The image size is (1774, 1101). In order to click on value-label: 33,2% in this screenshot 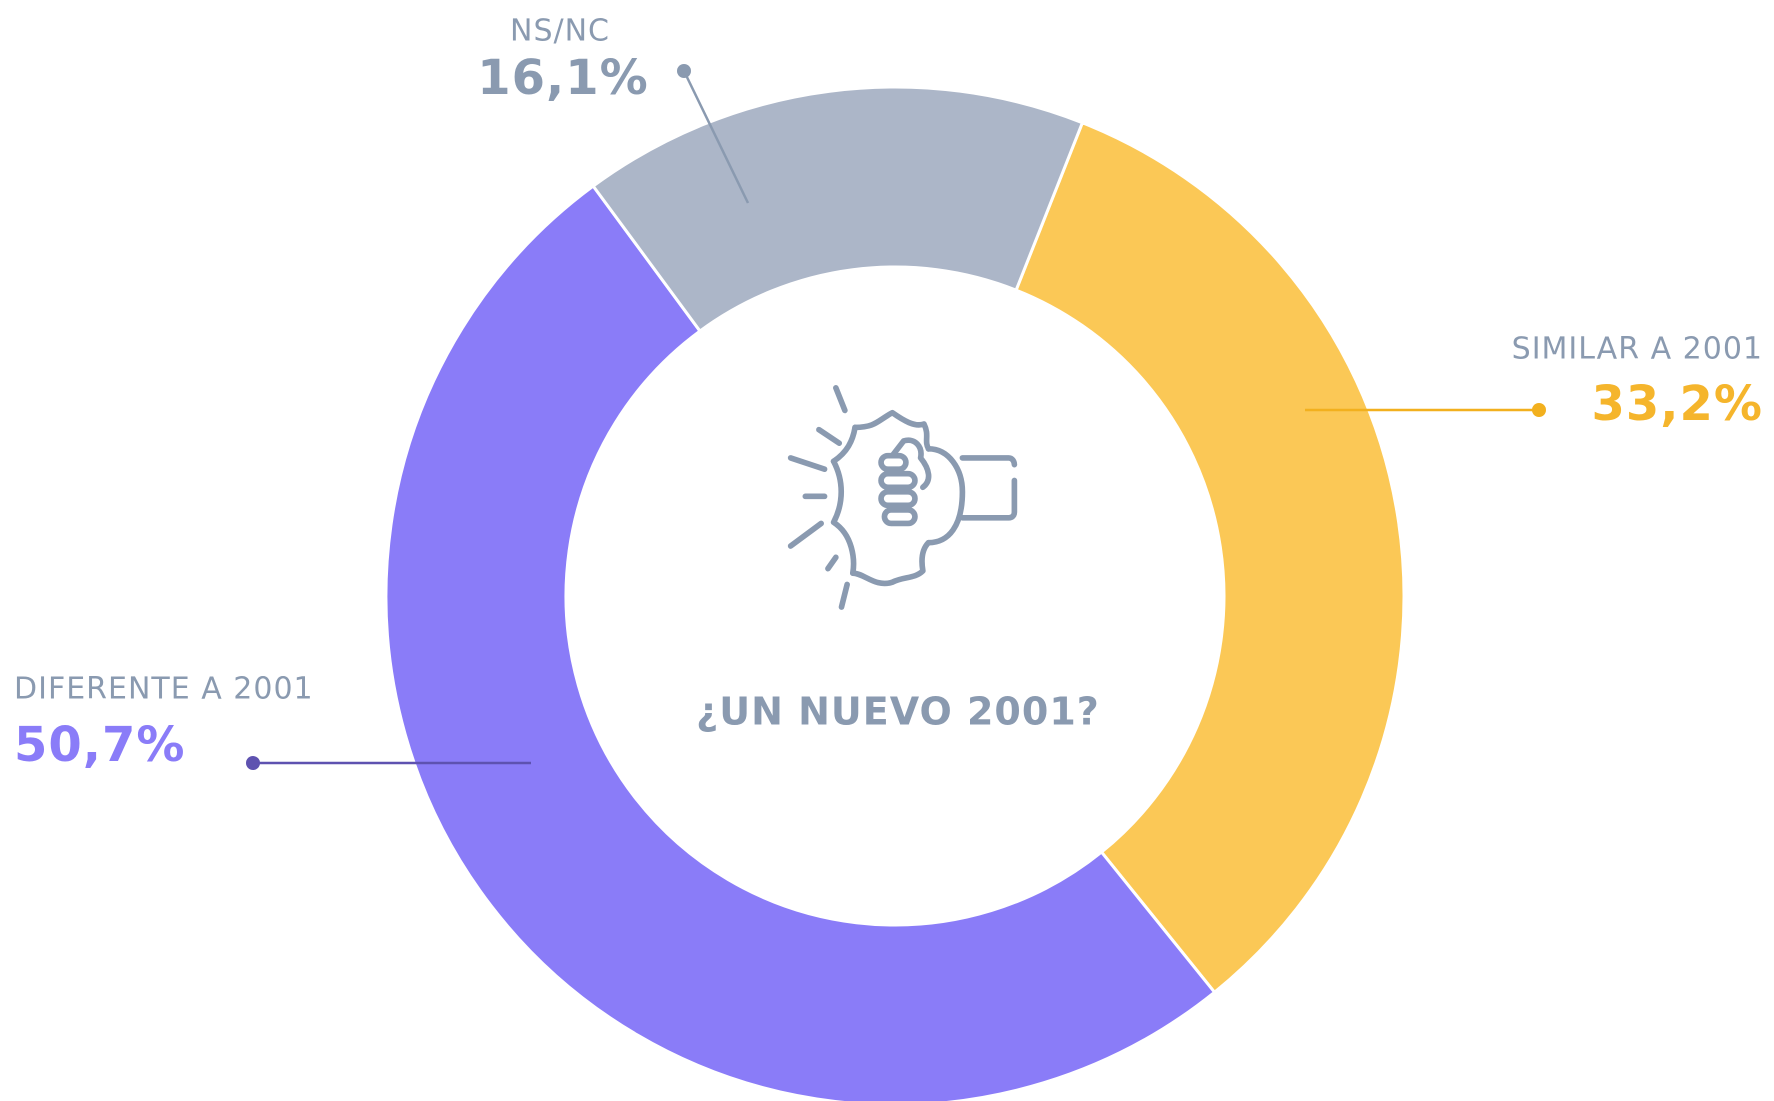, I will do `click(1677, 404)`.